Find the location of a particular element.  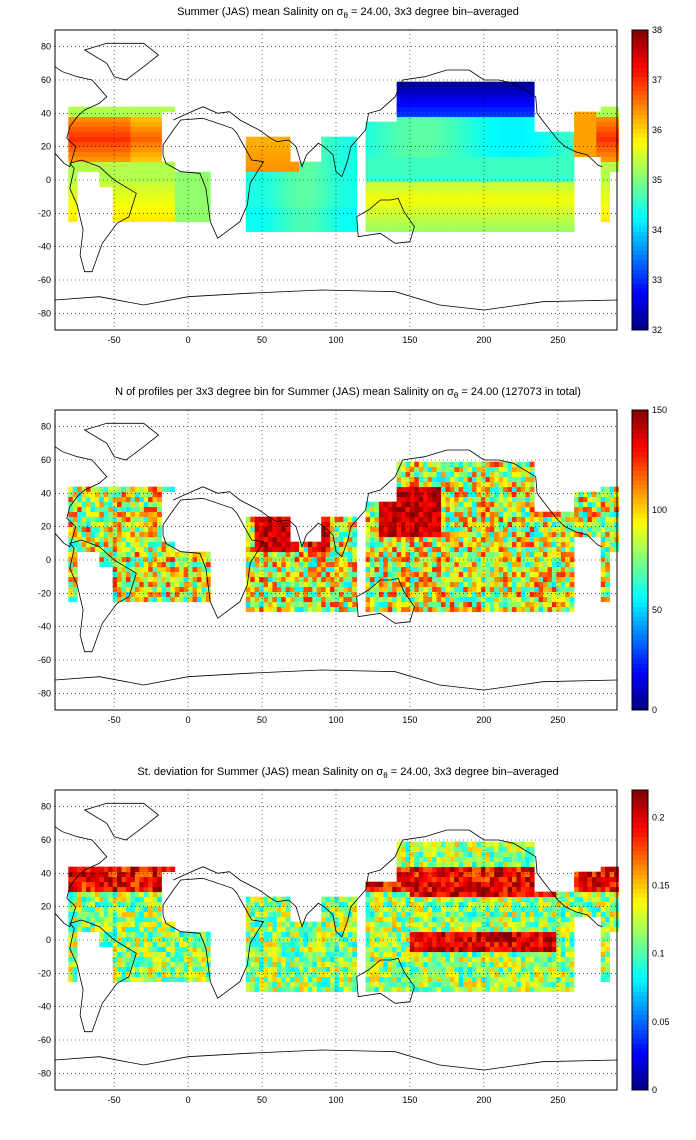

x-tick-label: 150 is located at coordinates (409, 720).